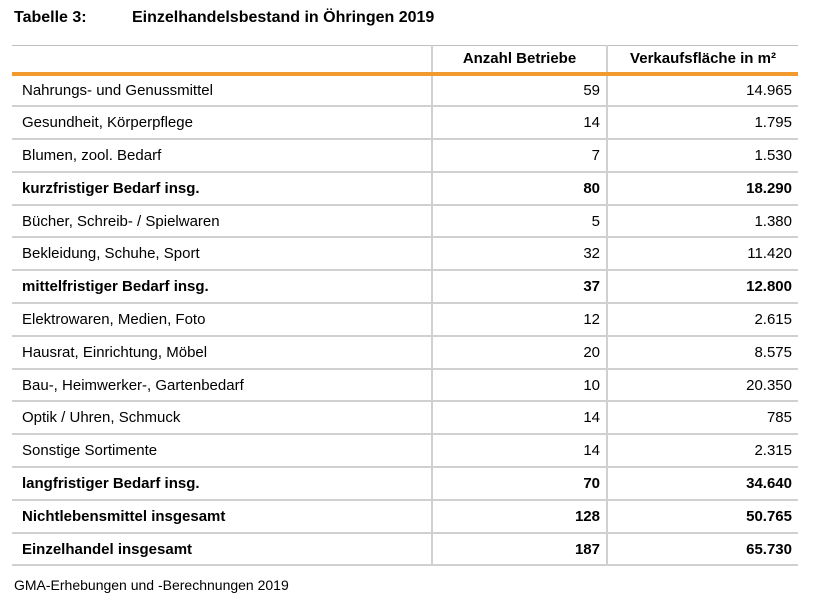 Image resolution: width=814 pixels, height=607 pixels. Describe the element at coordinates (519, 254) in the screenshot. I see `cell-anzahl-betriebe: 32` at that location.